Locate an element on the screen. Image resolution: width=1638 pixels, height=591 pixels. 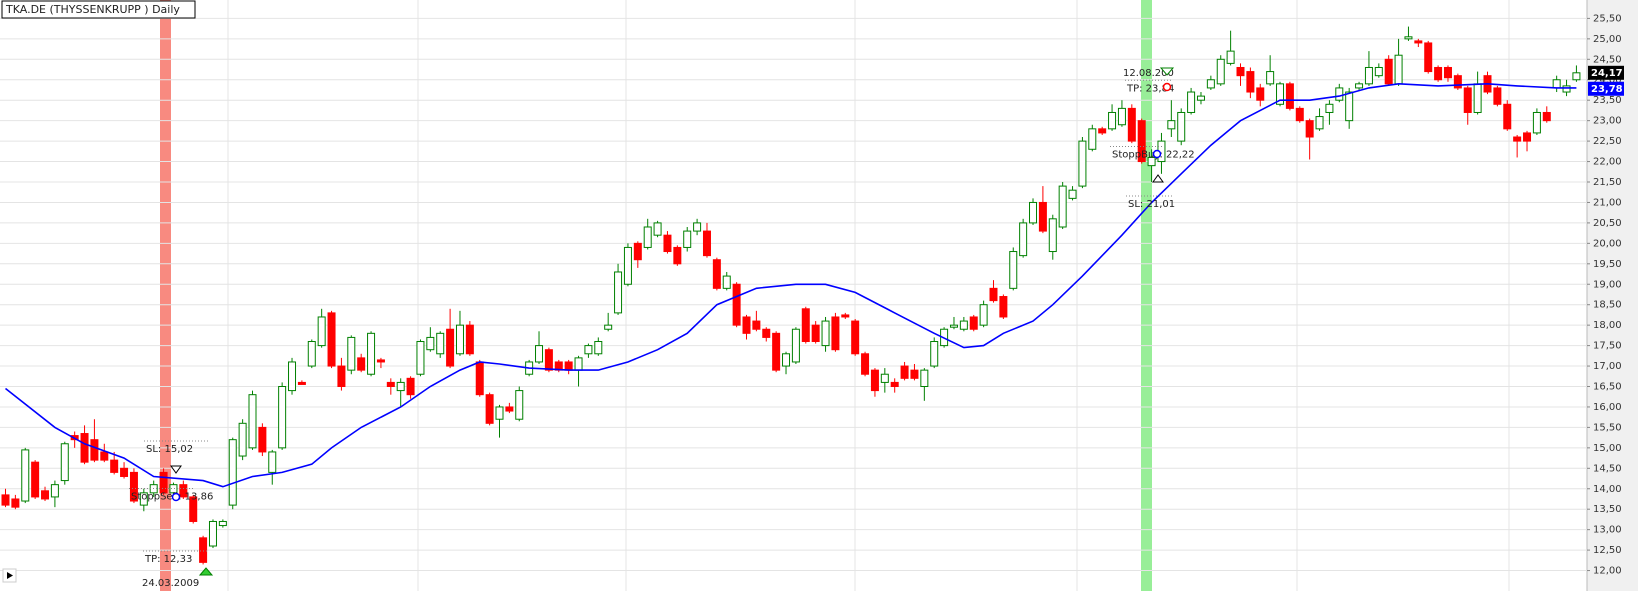
y-tick-label: 22,00 is located at coordinates (1607, 162).